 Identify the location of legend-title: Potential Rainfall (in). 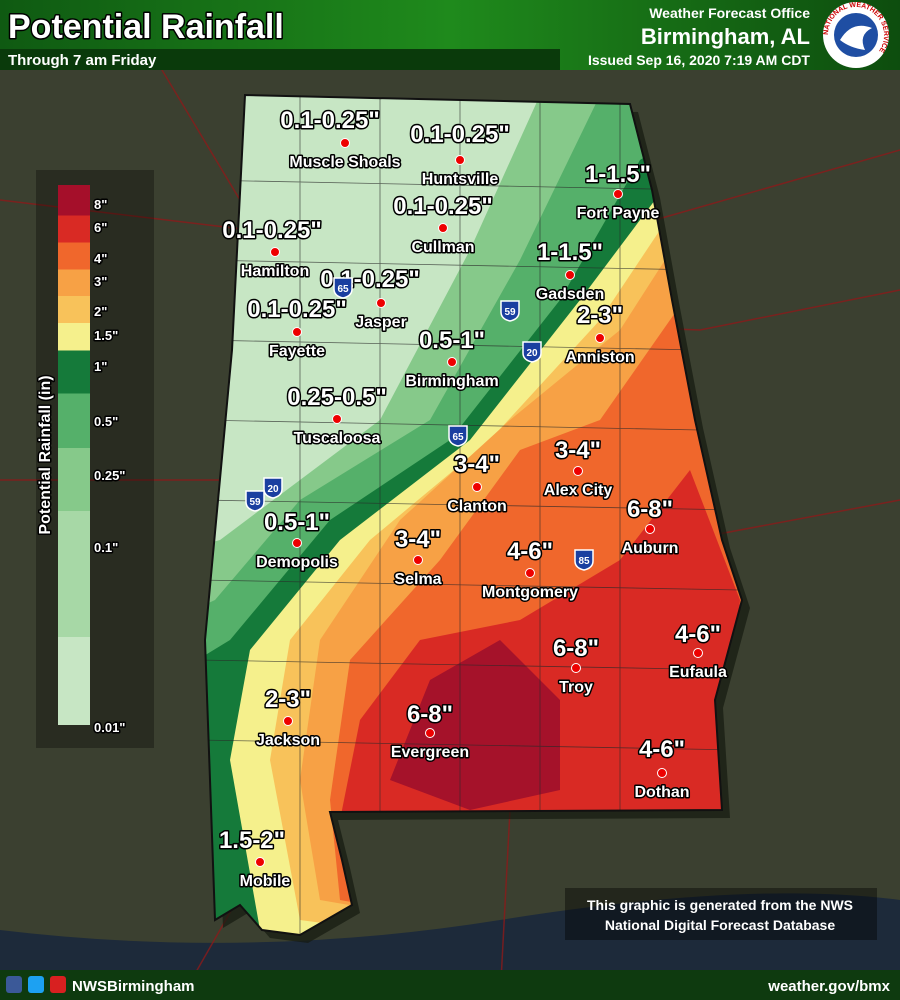
(45, 454).